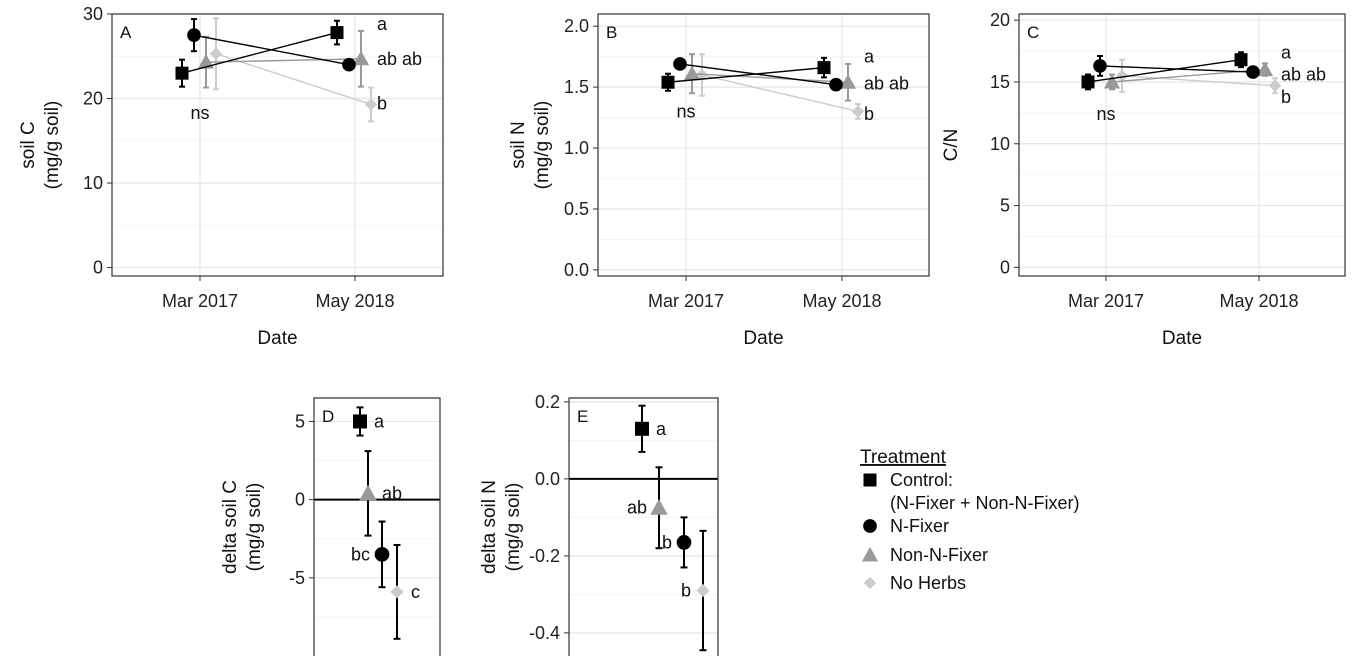 The height and width of the screenshot is (656, 1354). I want to click on y-tick-label: 1.5, so click(576, 87).